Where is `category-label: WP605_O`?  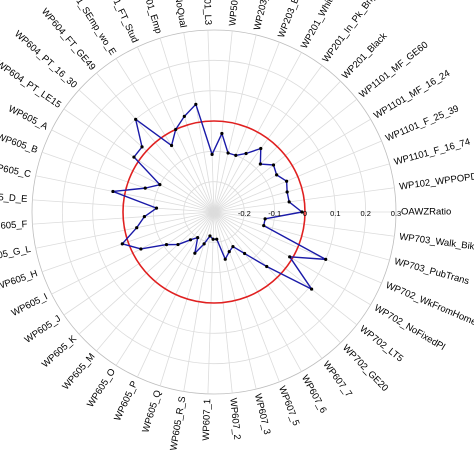
category-label: WP605_O is located at coordinates (101, 388).